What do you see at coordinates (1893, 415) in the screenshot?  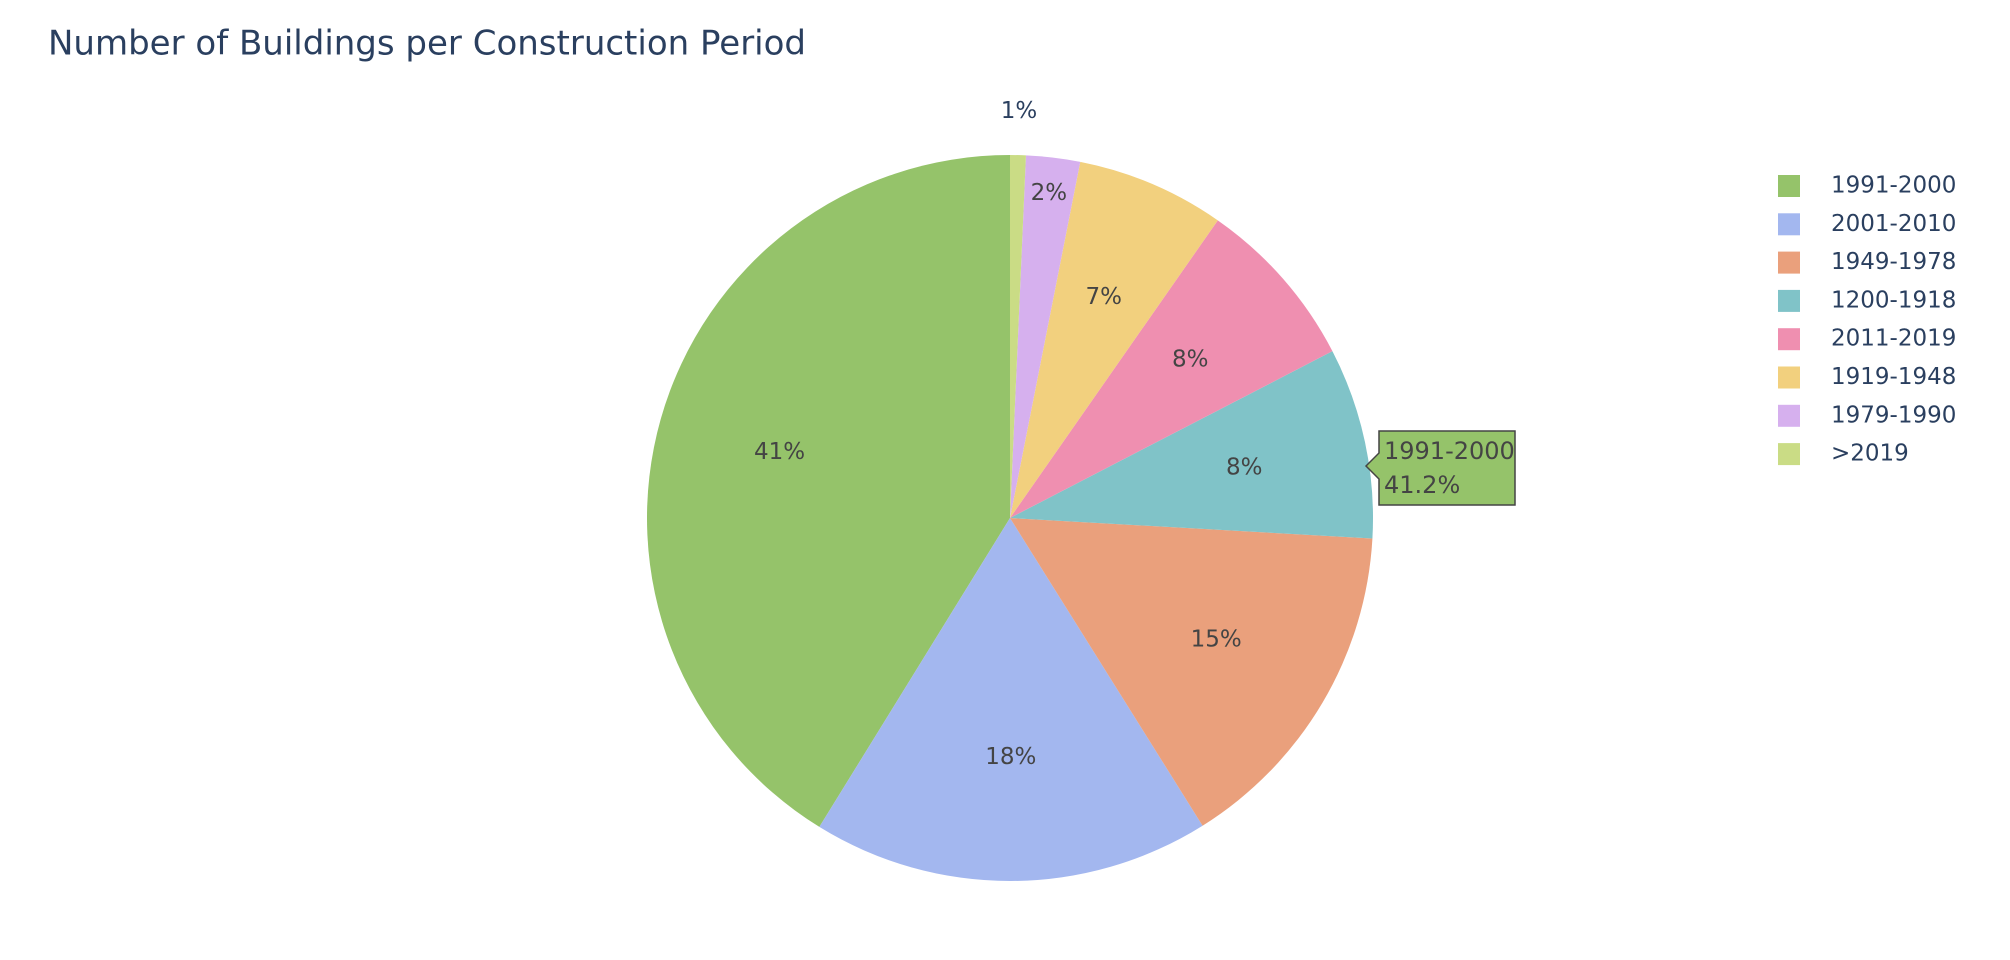 I see `legend-label: 1979-1990` at bounding box center [1893, 415].